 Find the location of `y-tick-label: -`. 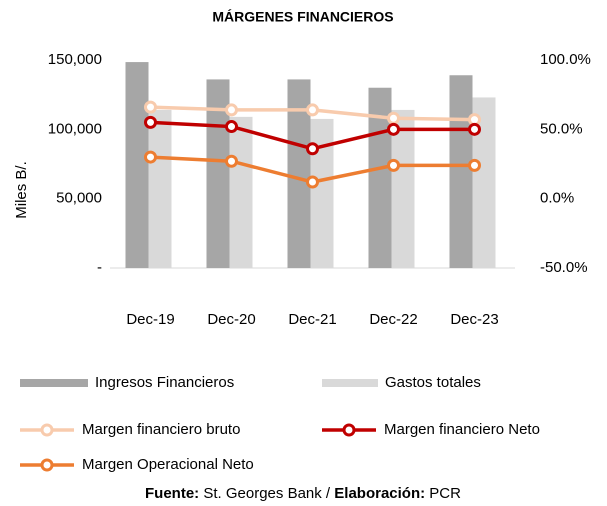

y-tick-label: - is located at coordinates (99, 267).